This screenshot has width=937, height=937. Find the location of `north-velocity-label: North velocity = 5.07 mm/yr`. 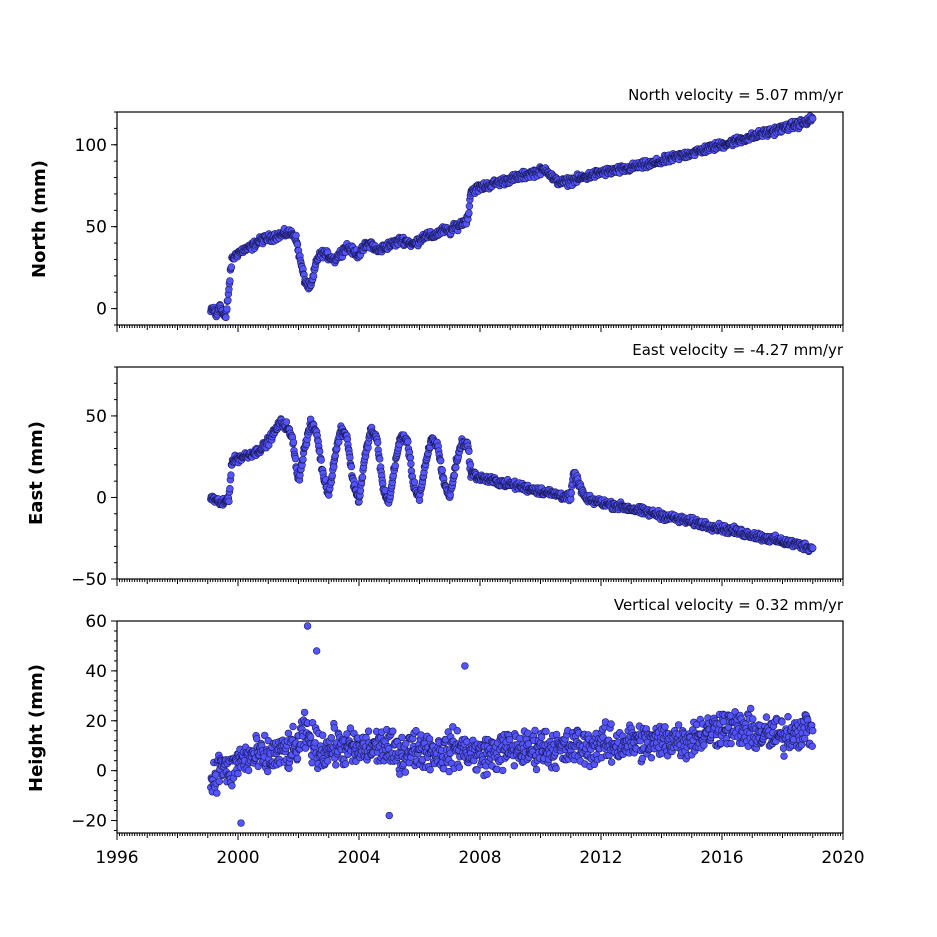

north-velocity-label: North velocity = 5.07 mm/yr is located at coordinates (736, 95).